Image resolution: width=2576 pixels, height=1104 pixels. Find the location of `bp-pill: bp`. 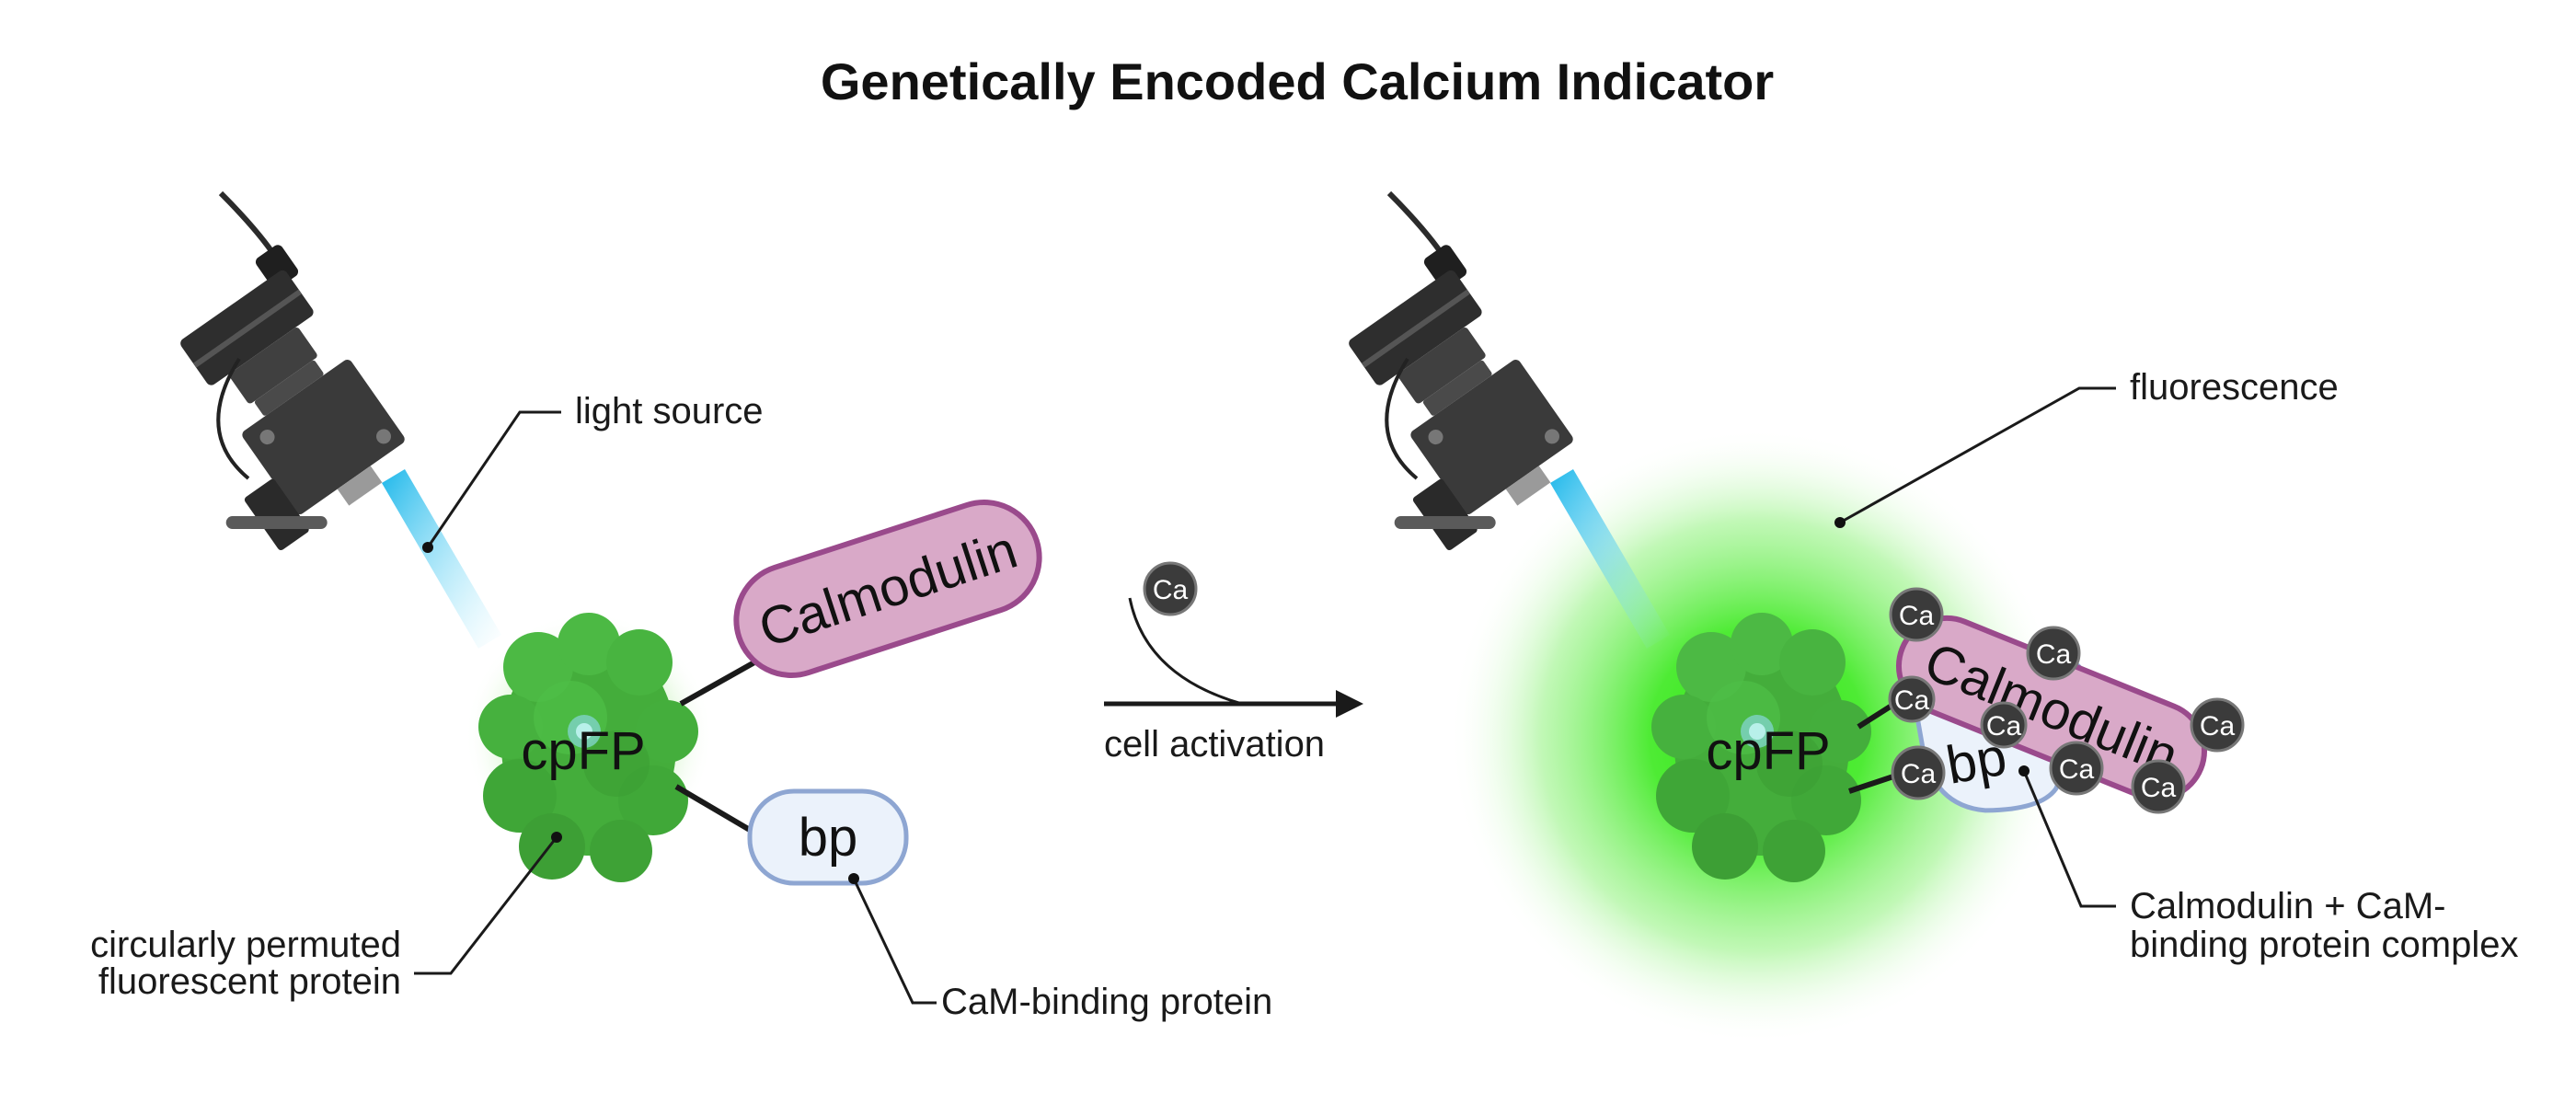

bp-pill: bp is located at coordinates (828, 837).